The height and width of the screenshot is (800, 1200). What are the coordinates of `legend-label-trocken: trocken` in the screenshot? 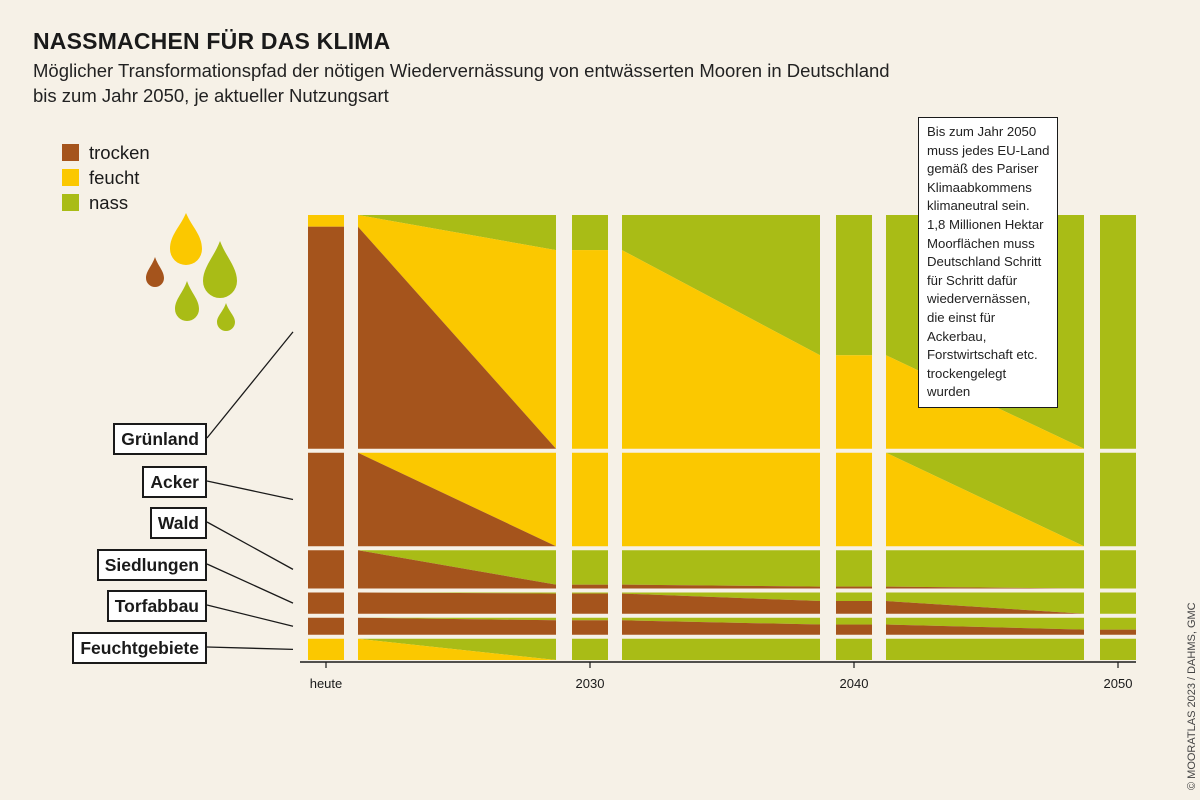 It's located at (119, 152).